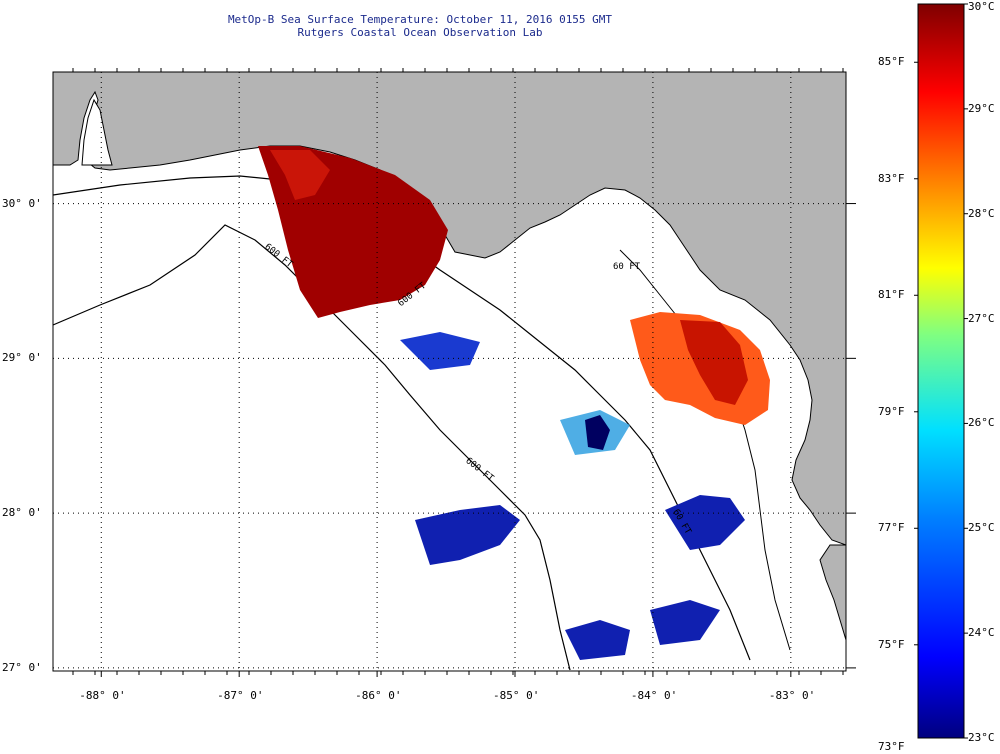  I want to click on colorbar-fahrenheit-label: 81°F, so click(891, 295).